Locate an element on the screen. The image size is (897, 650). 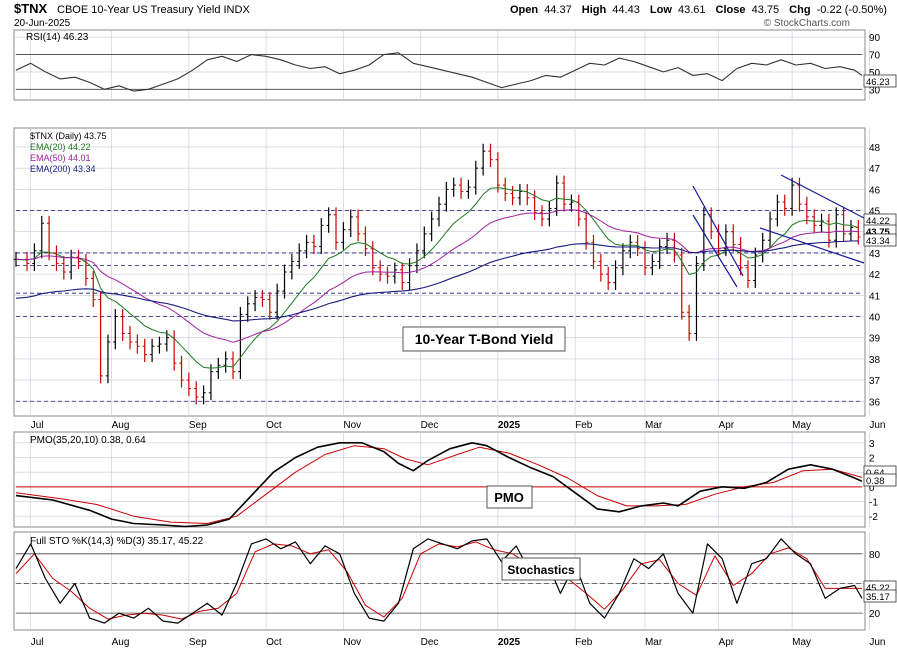
ema200-last-value: 43.34 is located at coordinates (878, 241).